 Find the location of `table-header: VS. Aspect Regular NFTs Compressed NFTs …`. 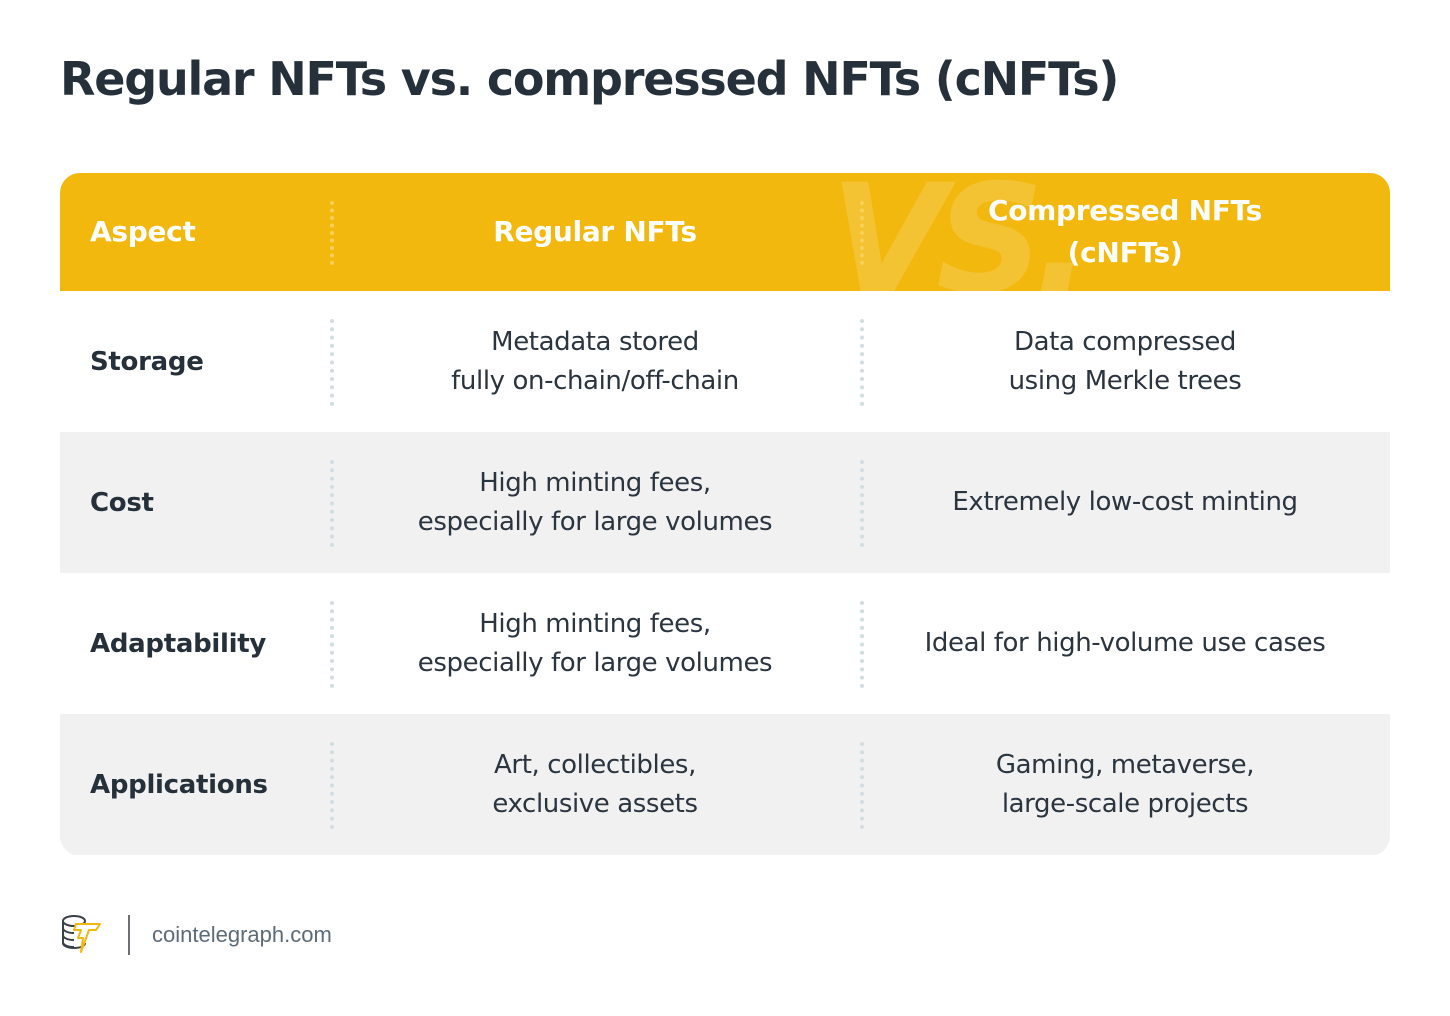

table-header: VS. Aspect Regular NFTs Compressed NFTs … is located at coordinates (725, 232).